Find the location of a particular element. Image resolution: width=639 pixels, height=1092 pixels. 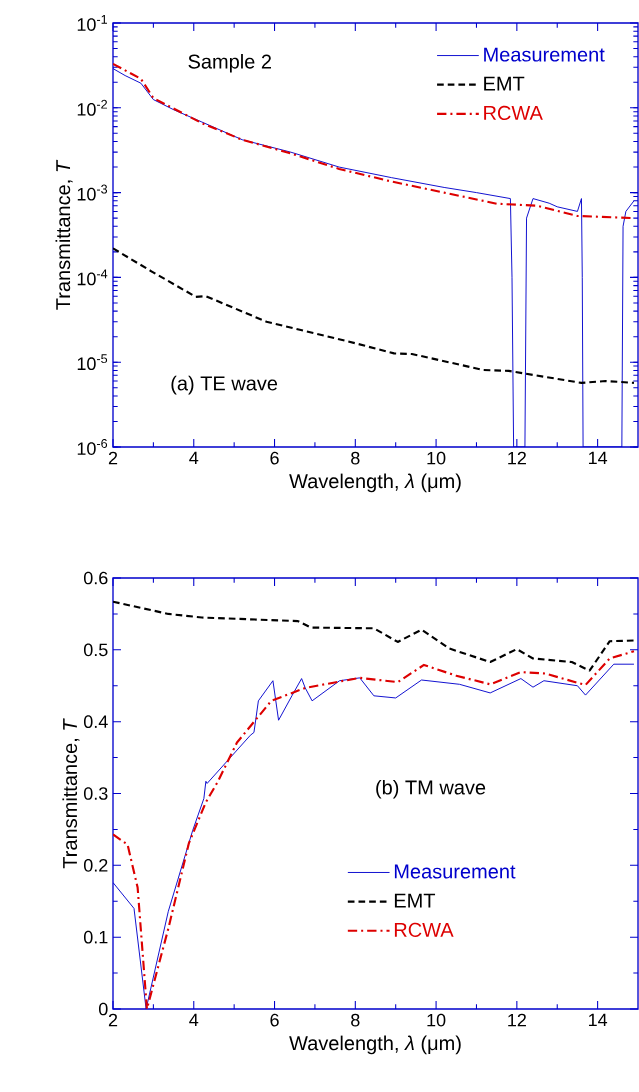

y-tick-label: 10$^{-3}$ is located at coordinates (92, 192).